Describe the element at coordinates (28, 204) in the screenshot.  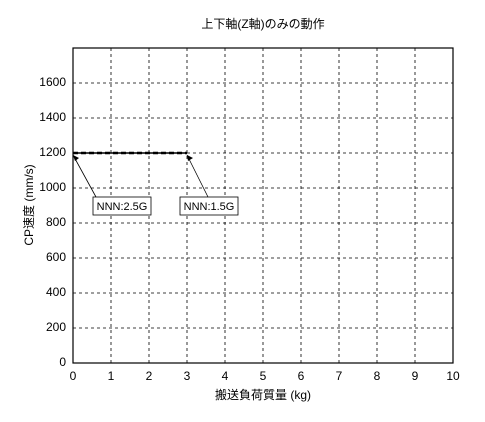
I see `y-axis-label: CP速度 (mm/s)` at that location.